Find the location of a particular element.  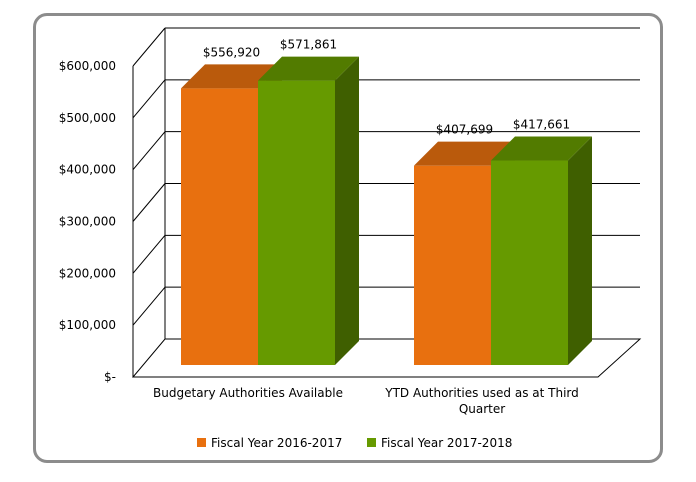

y-tick-label: $500,000 is located at coordinates (87, 118).